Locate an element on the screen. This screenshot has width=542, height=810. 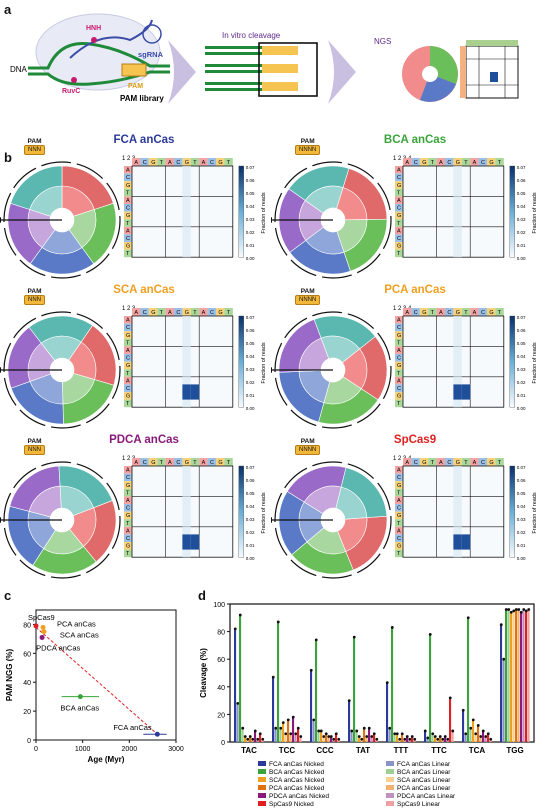
category-label: TCA is located at coordinates (477, 750).